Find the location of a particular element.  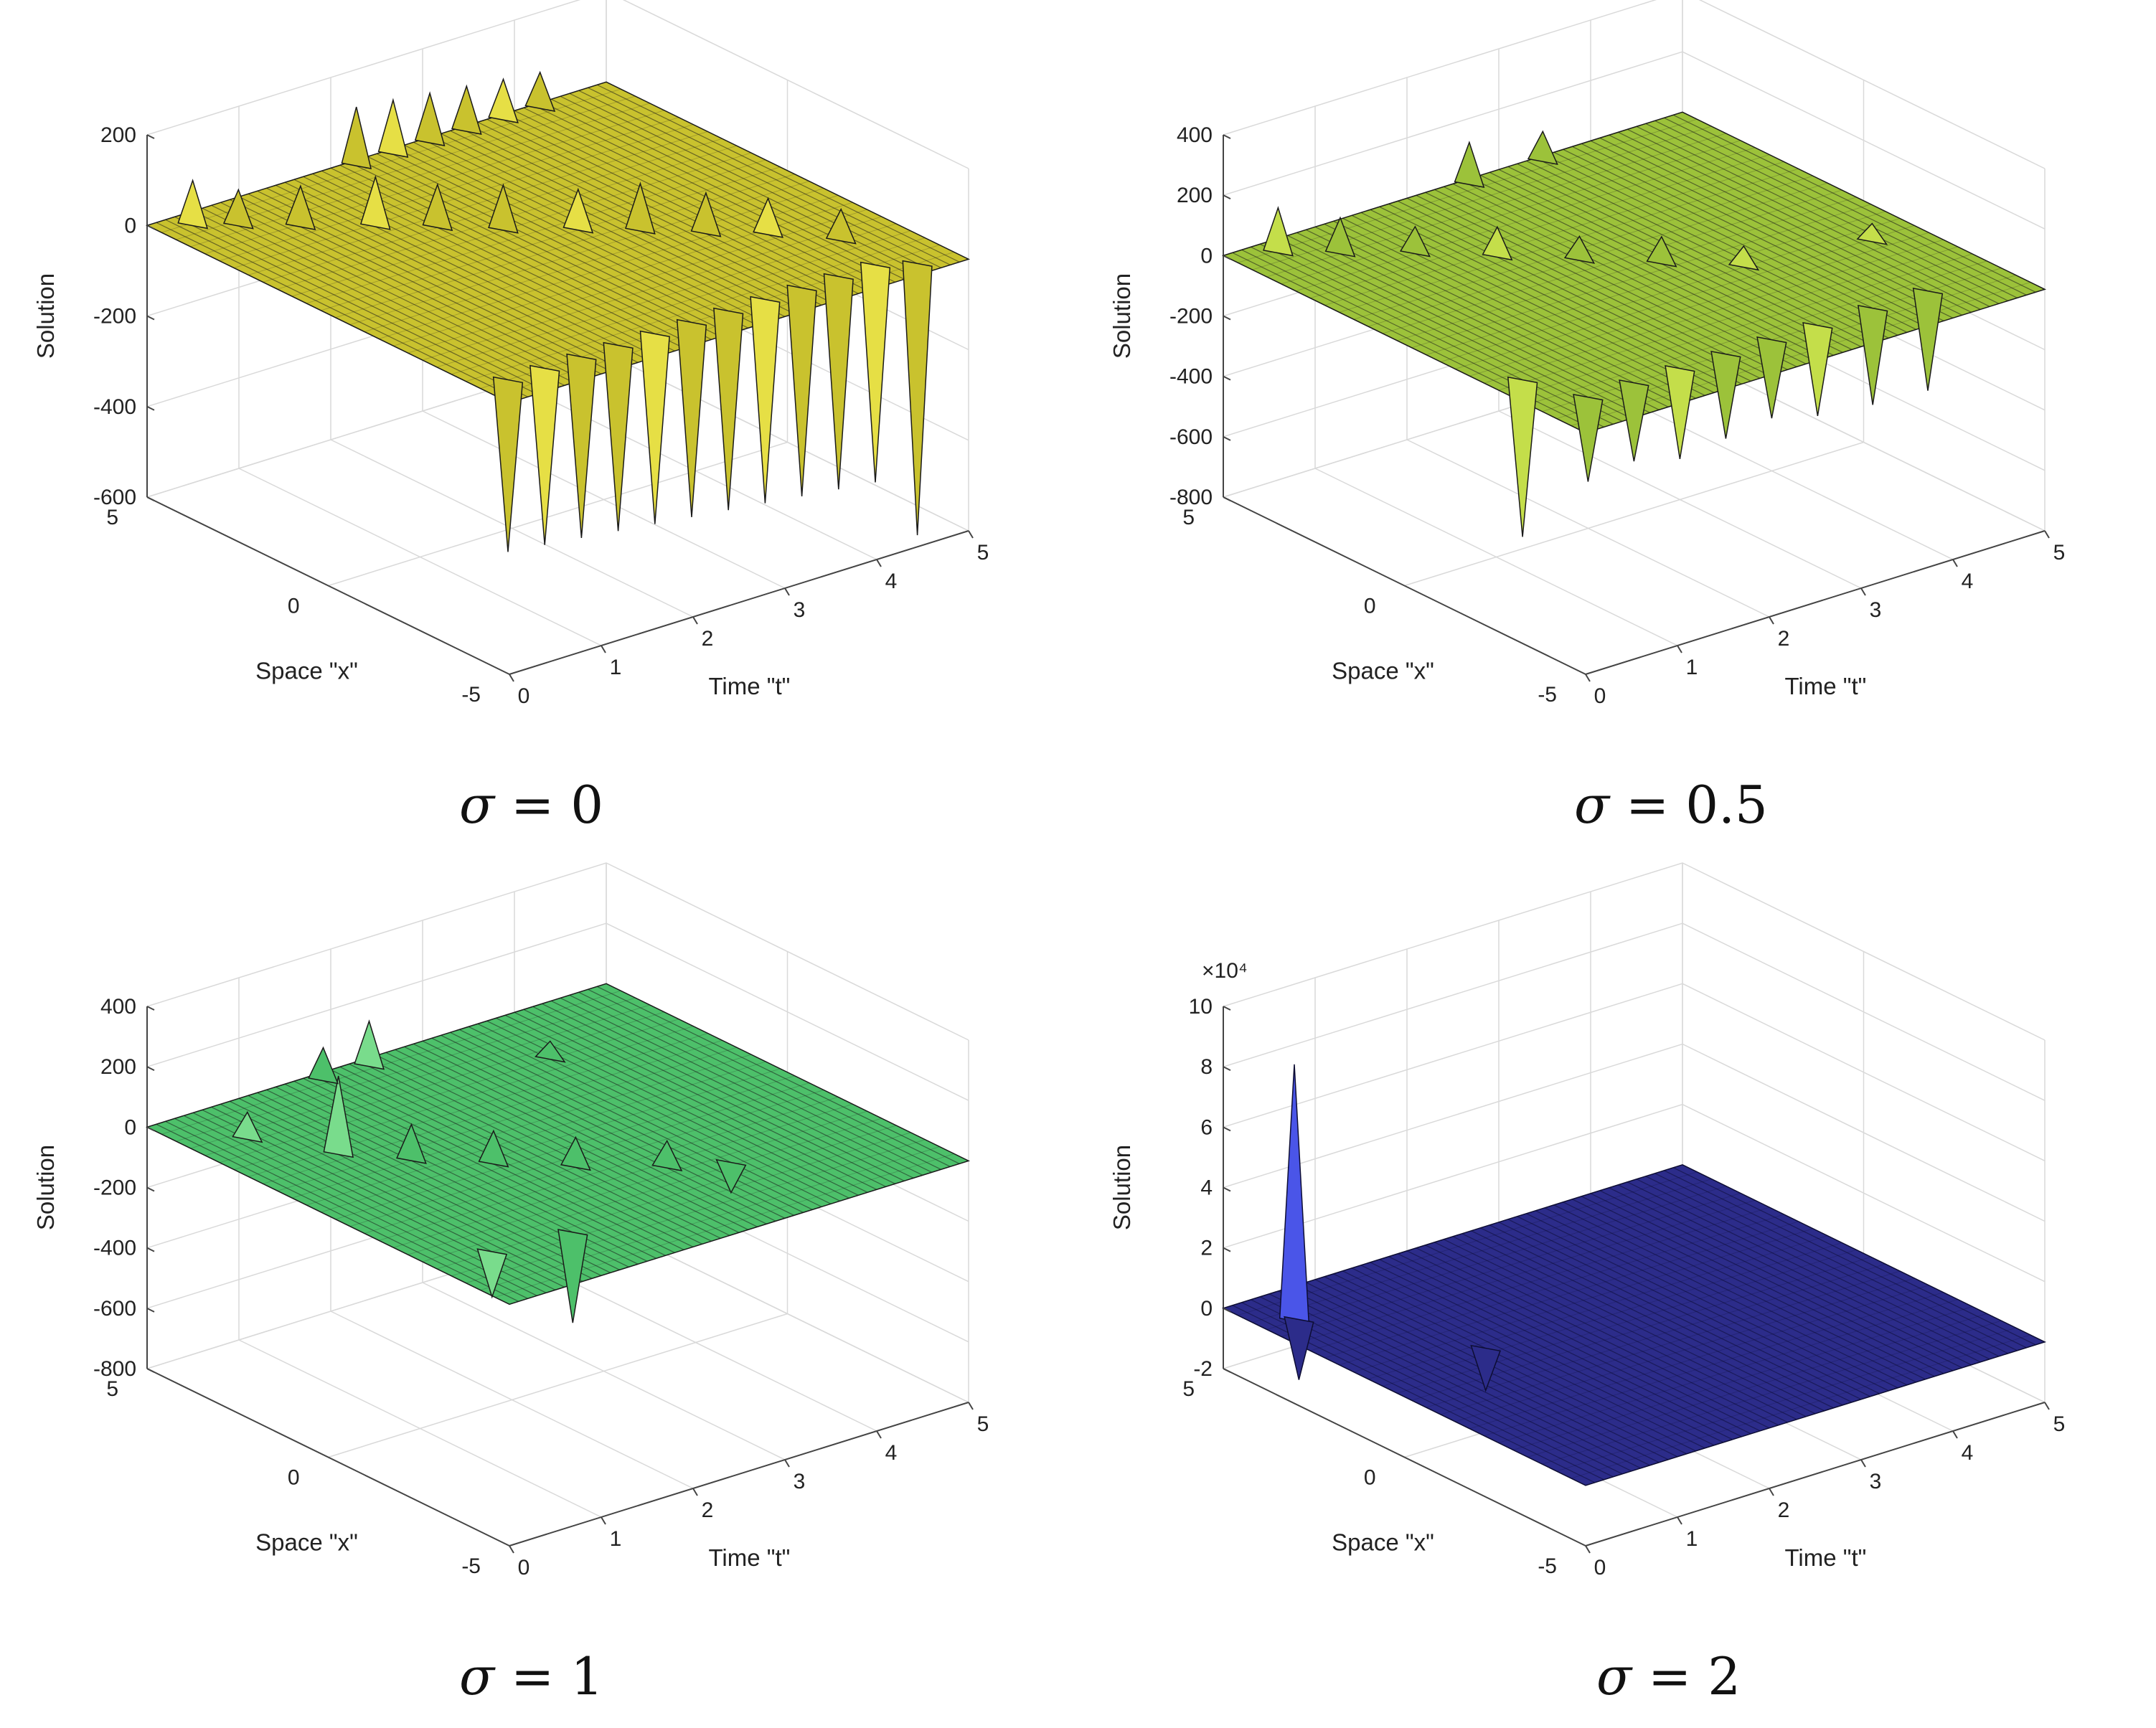

t-tick-label: 0 is located at coordinates (1600, 696).